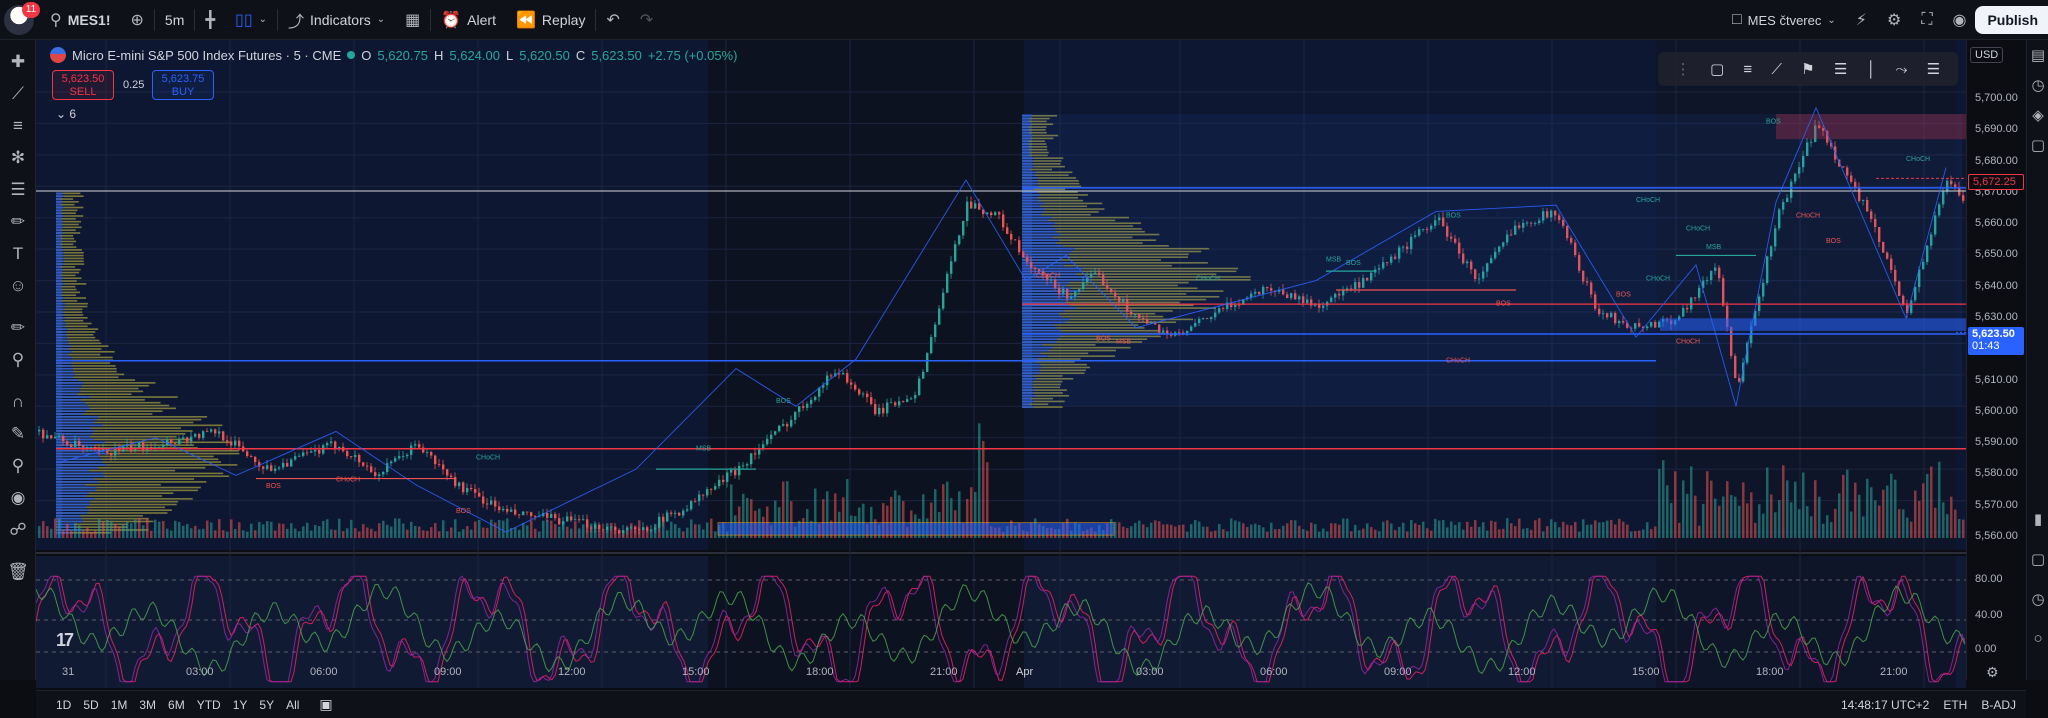  Describe the element at coordinates (612, 20) in the screenshot. I see `undo-button: ↶` at that location.